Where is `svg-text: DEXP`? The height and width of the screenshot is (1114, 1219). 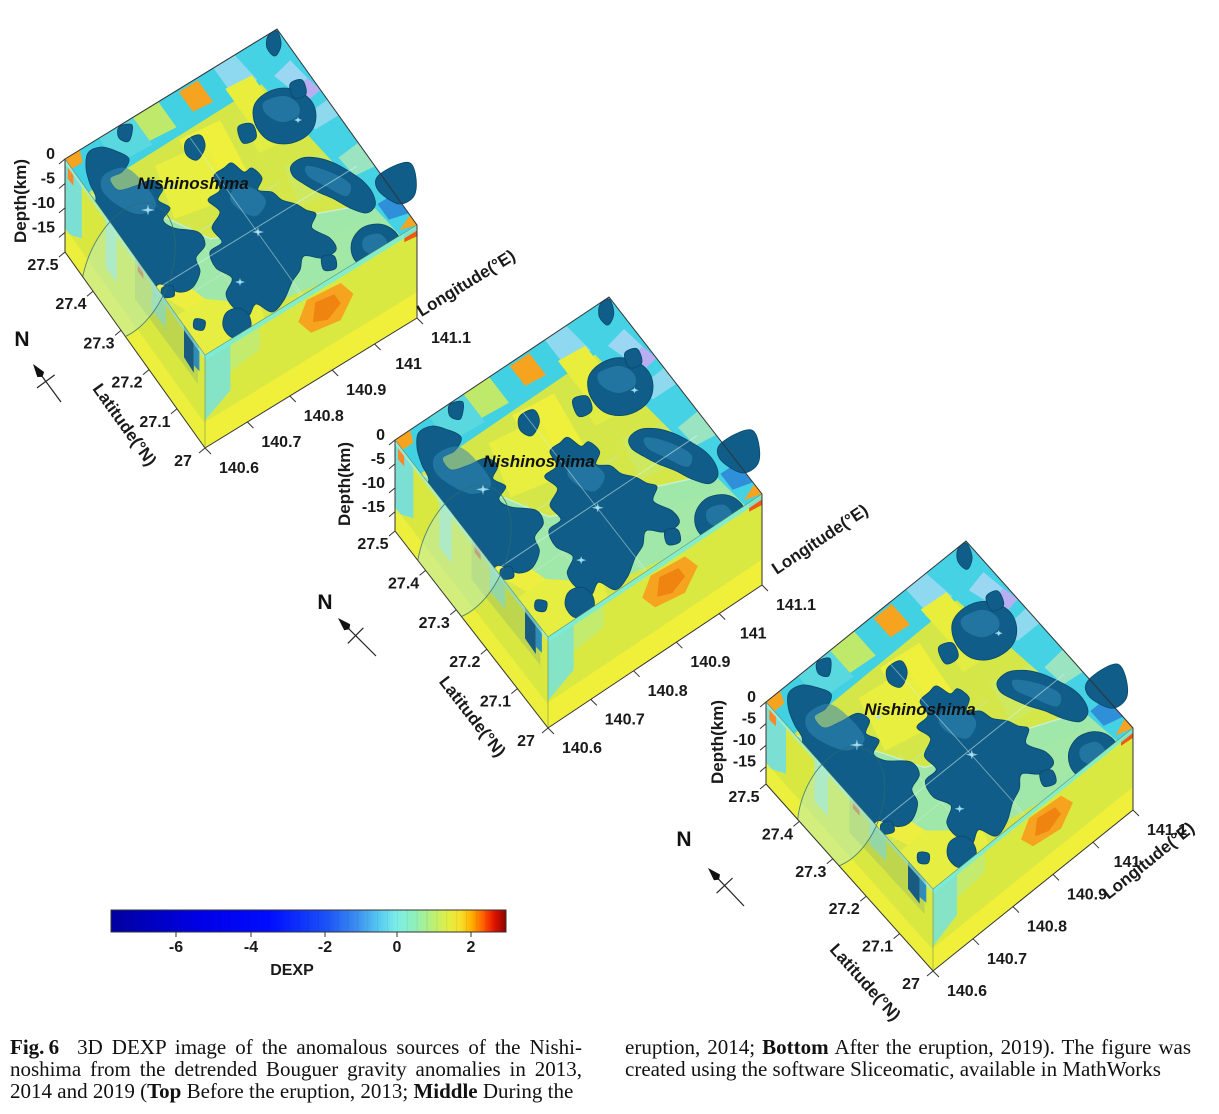 svg-text: DEXP is located at coordinates (292, 970).